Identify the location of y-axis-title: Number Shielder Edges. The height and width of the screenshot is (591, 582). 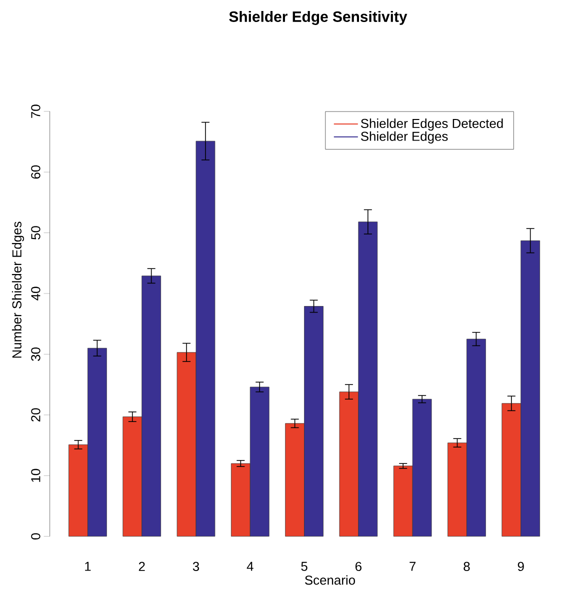
(18, 290).